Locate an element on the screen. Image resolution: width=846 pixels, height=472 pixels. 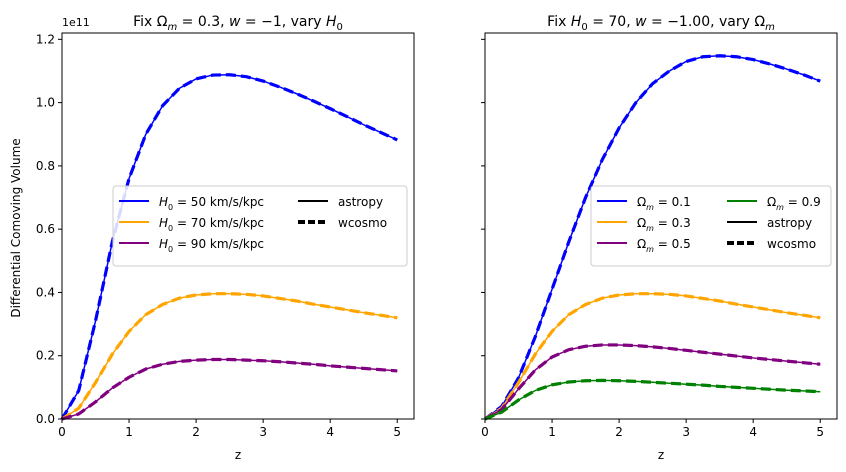
legend-label: H0 = 50 km/s/kpc is located at coordinates (211, 203).